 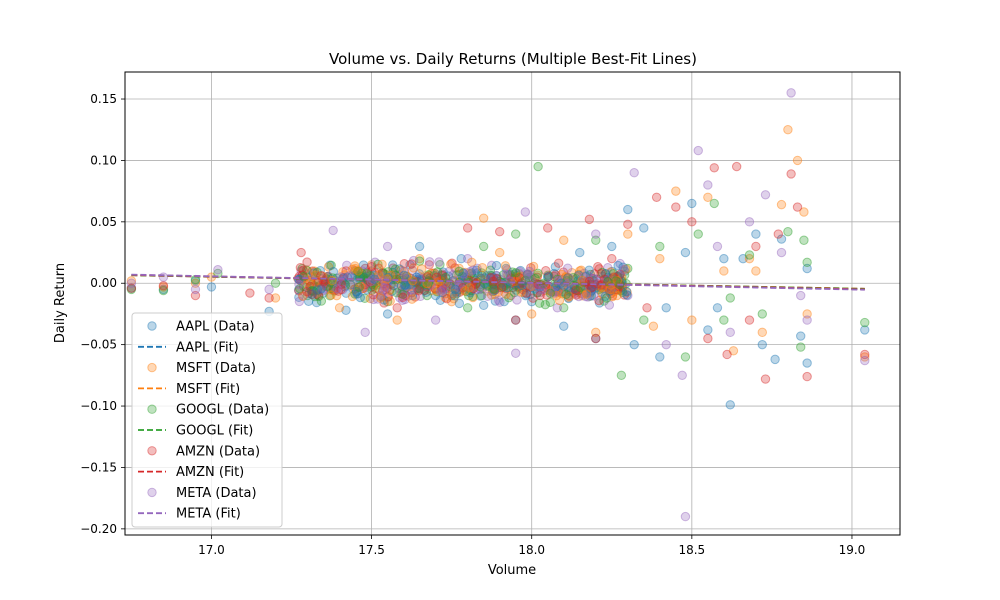 I want to click on x-axis-label: Volume, so click(x=512, y=570).